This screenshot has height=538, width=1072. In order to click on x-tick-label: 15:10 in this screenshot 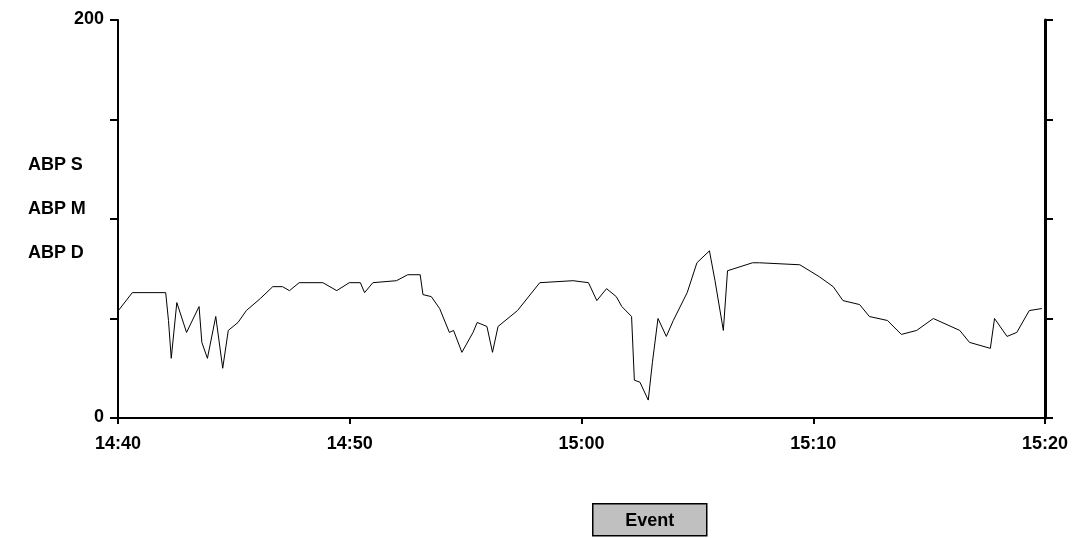, I will do `click(813, 443)`.